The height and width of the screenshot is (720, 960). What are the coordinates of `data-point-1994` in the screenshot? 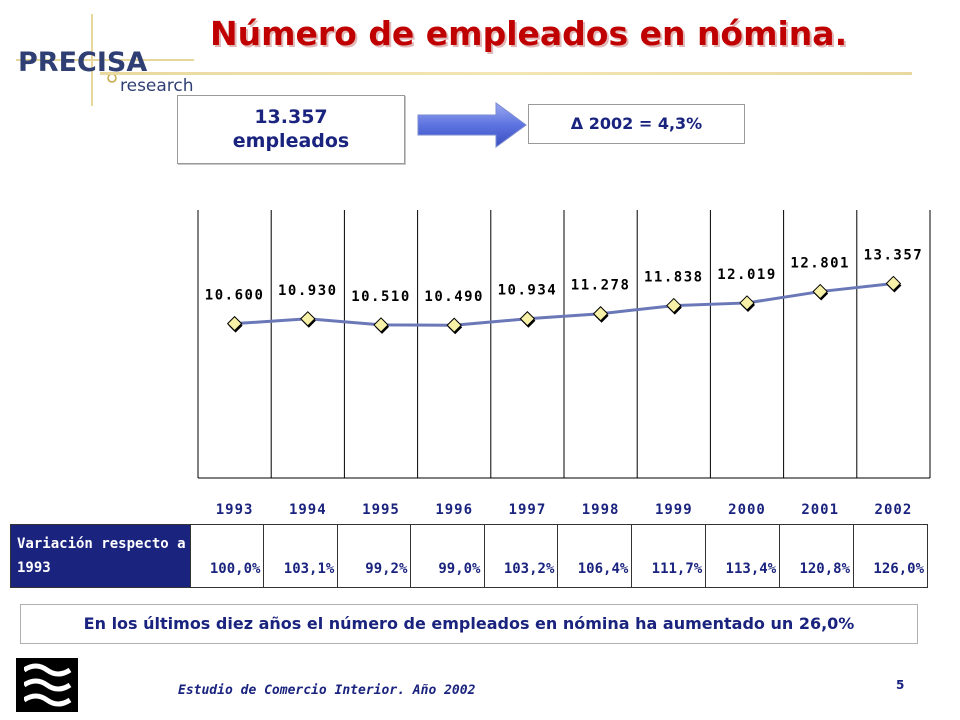 It's located at (308, 319).